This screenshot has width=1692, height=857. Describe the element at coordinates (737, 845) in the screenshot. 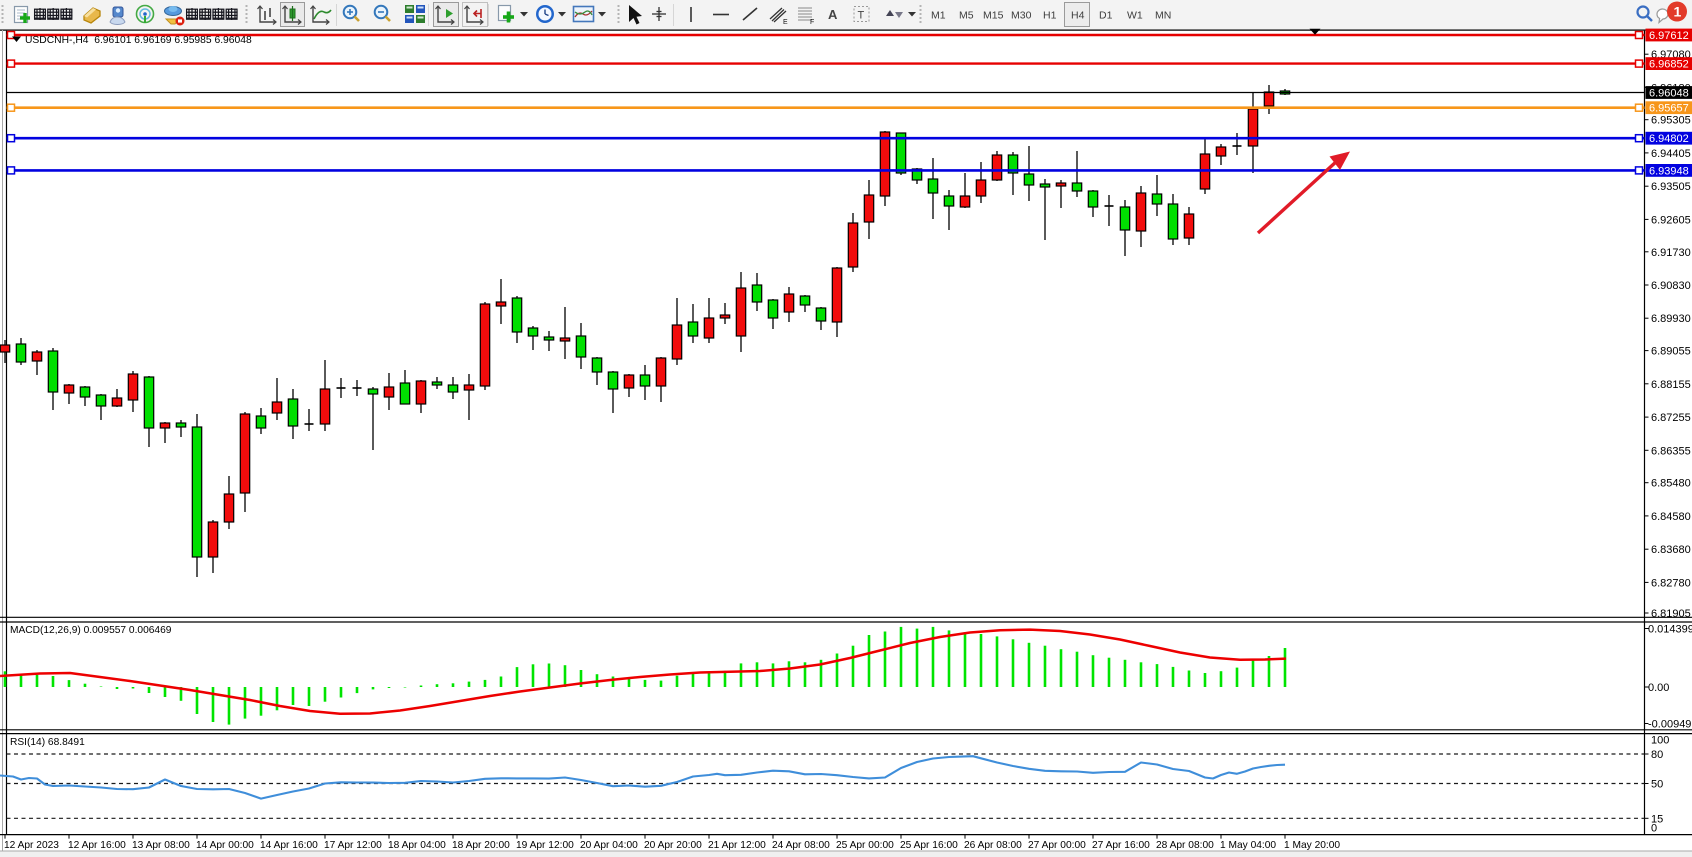

I see `svg-text: 21 Apr 12:00` at that location.